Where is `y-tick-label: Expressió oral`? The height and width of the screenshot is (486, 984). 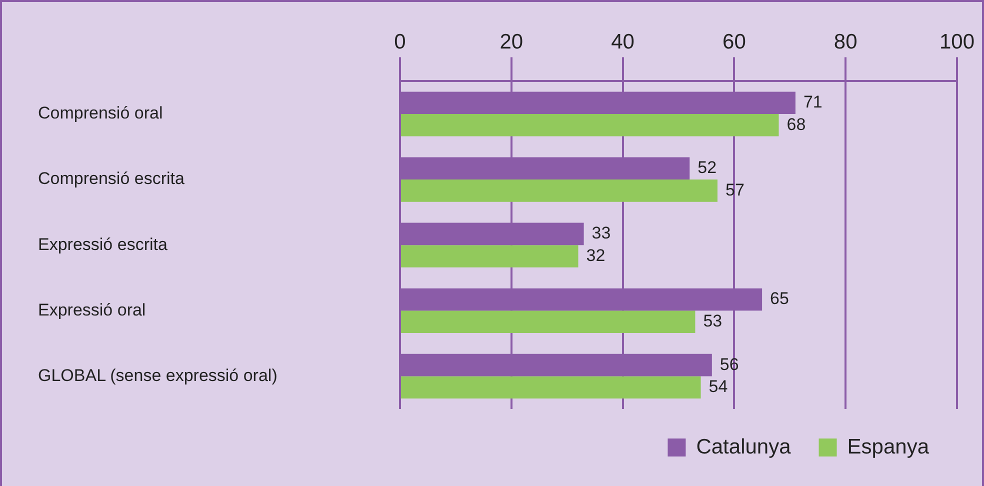
y-tick-label: Expressió oral is located at coordinates (92, 310).